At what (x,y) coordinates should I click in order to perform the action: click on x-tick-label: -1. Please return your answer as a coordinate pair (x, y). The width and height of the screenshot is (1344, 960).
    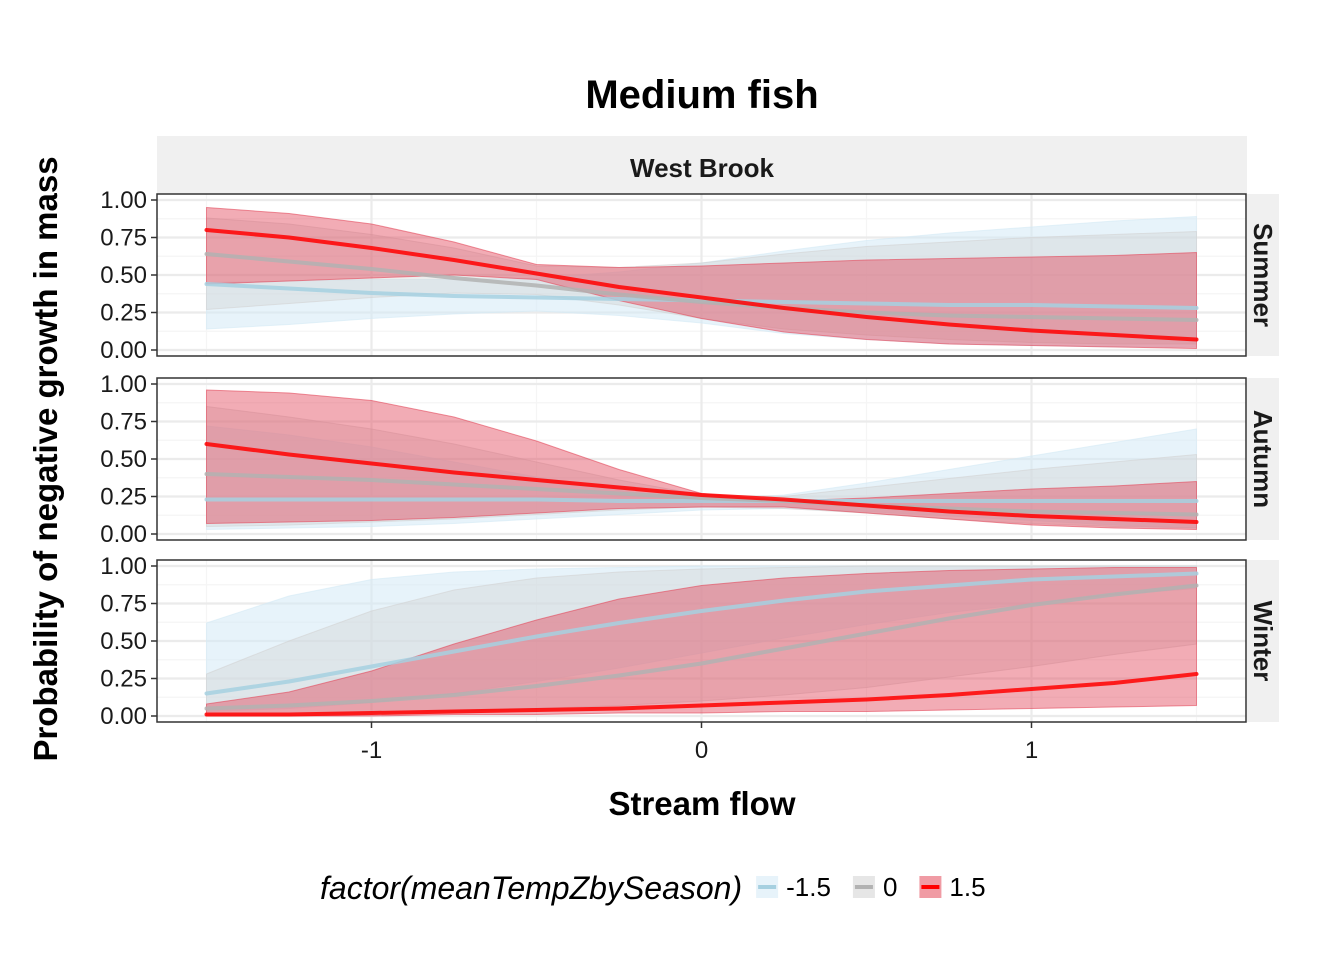
    Looking at the image, I should click on (371, 750).